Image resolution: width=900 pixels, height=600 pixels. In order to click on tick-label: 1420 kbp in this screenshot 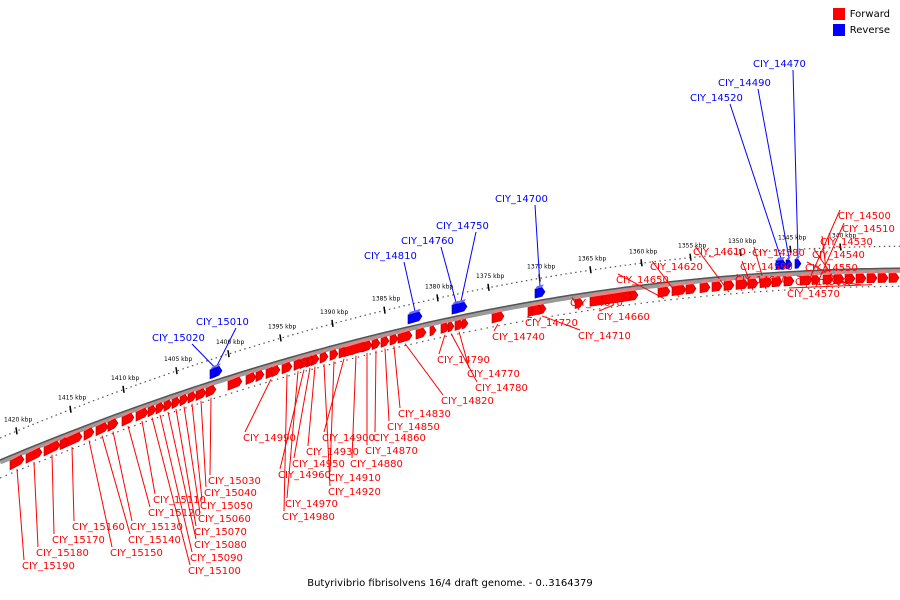, I will do `click(18, 419)`.